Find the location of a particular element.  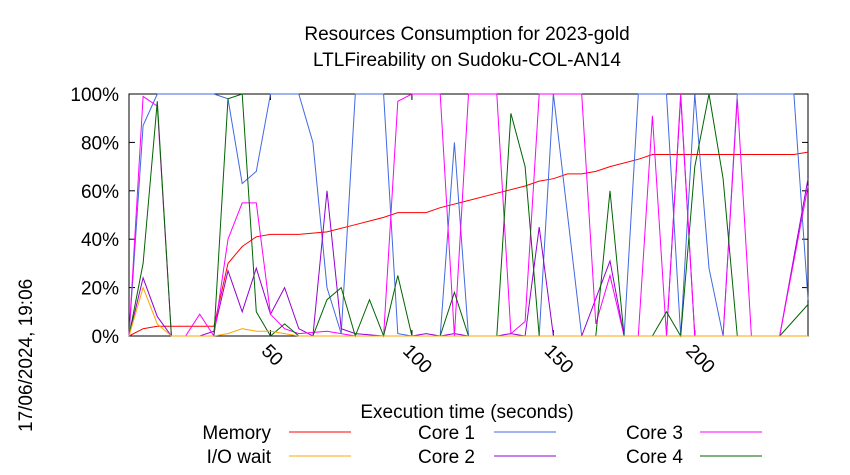

x-tick-label: 100 is located at coordinates (416, 359).